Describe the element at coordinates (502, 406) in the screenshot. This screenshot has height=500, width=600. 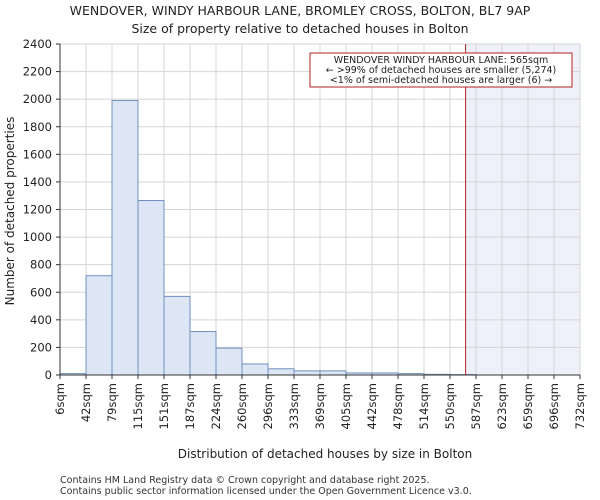
I see `x-tick-label: 623sqm` at that location.